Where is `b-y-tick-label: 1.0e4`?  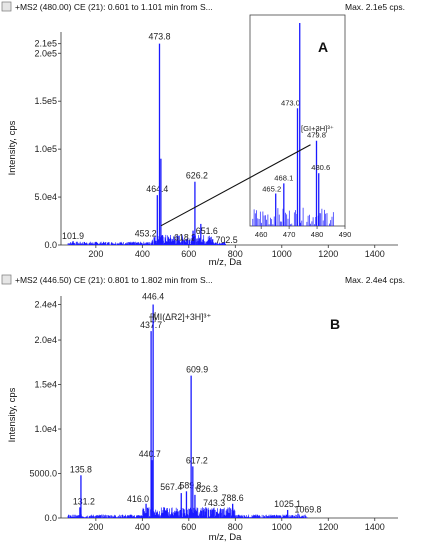
b-y-tick-label: 1.0e4 is located at coordinates (45, 429).